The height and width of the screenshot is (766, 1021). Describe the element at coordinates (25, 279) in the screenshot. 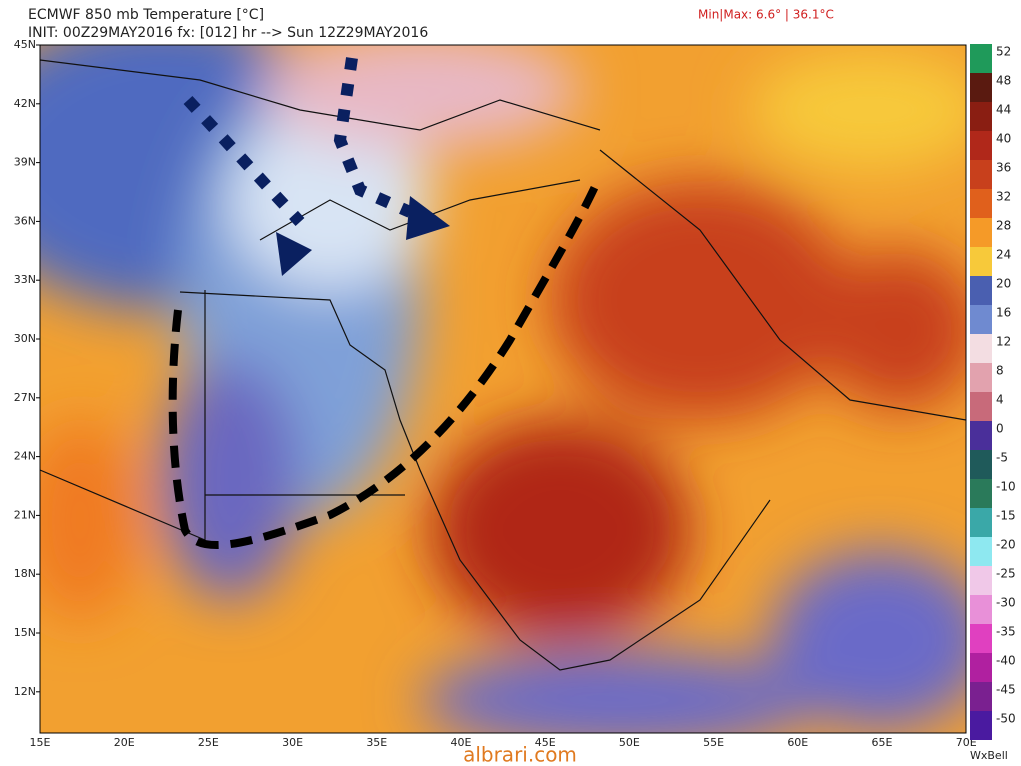

I see `lat-label: 33N` at that location.